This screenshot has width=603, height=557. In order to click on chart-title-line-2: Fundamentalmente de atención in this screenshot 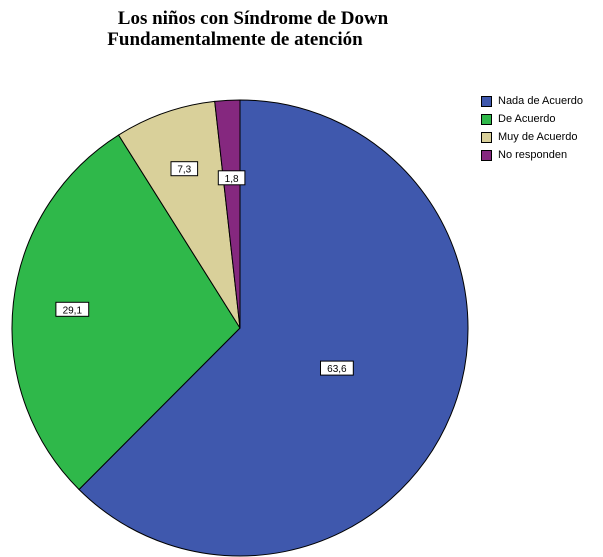, I will do `click(235, 39)`.